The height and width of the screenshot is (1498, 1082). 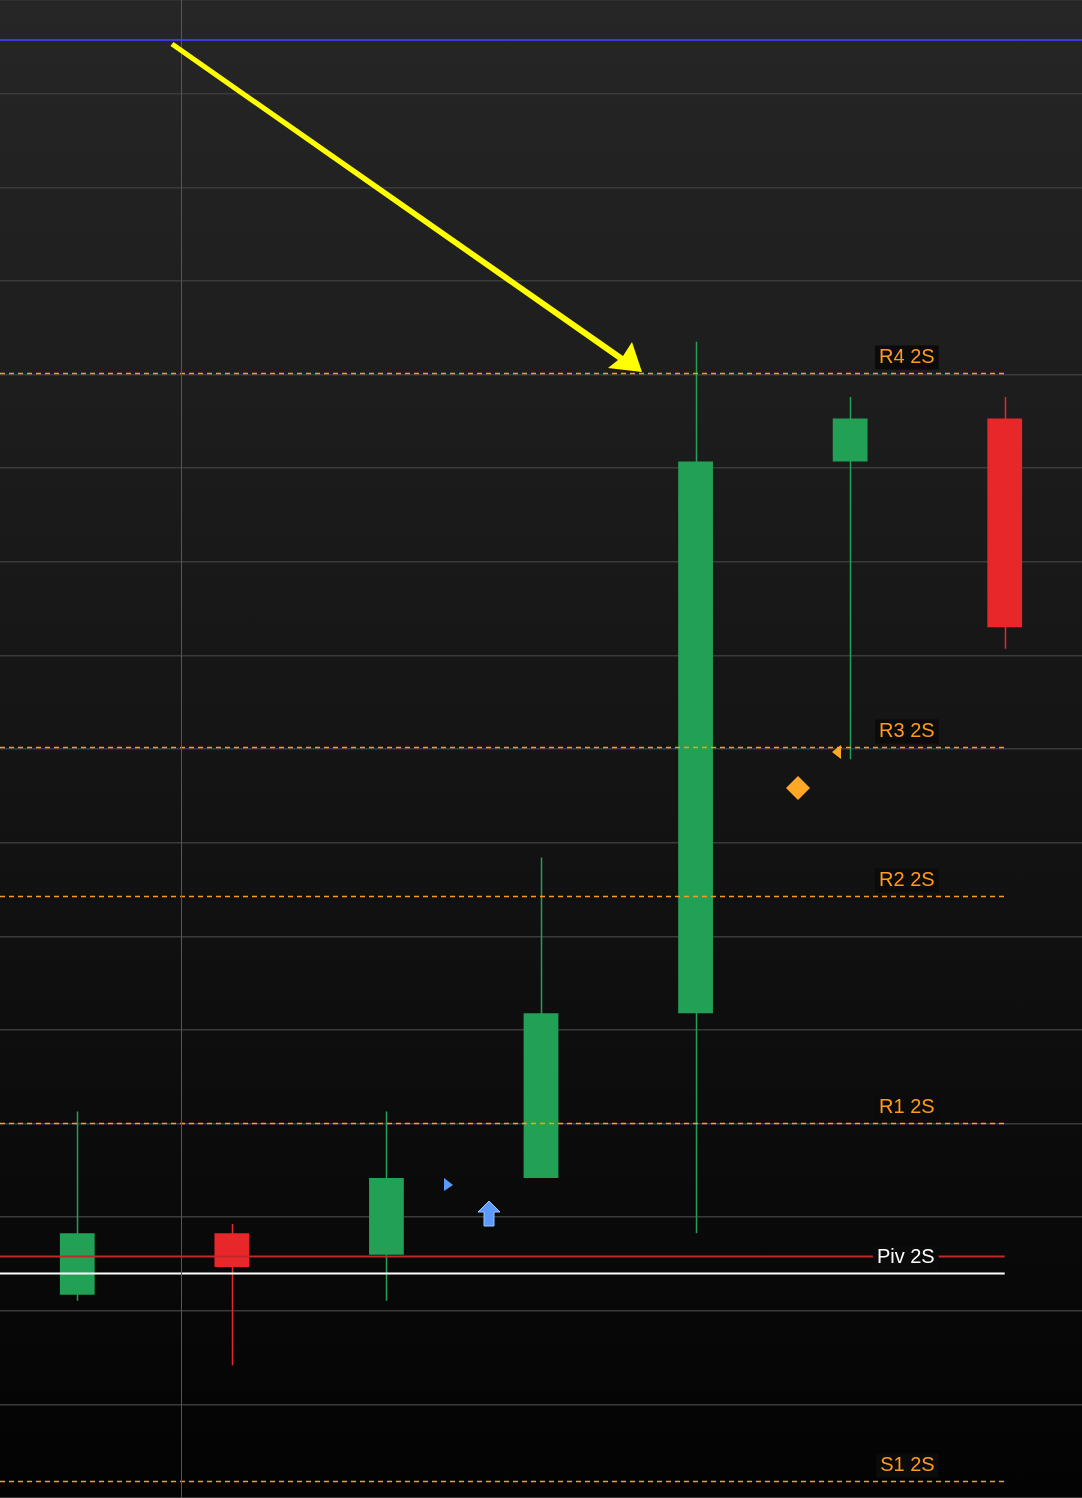 What do you see at coordinates (907, 356) in the screenshot?
I see `ref-line-label: R4 2S` at bounding box center [907, 356].